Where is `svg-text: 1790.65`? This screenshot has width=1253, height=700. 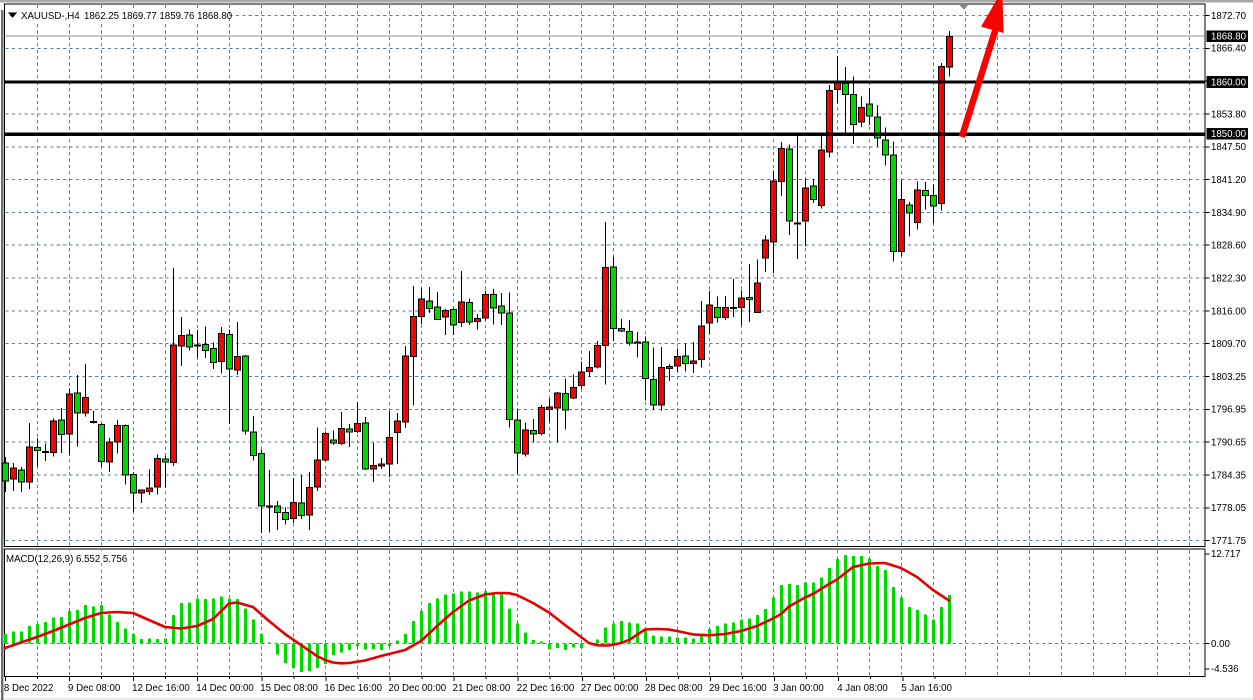
svg-text: 1790.65 is located at coordinates (1228, 443).